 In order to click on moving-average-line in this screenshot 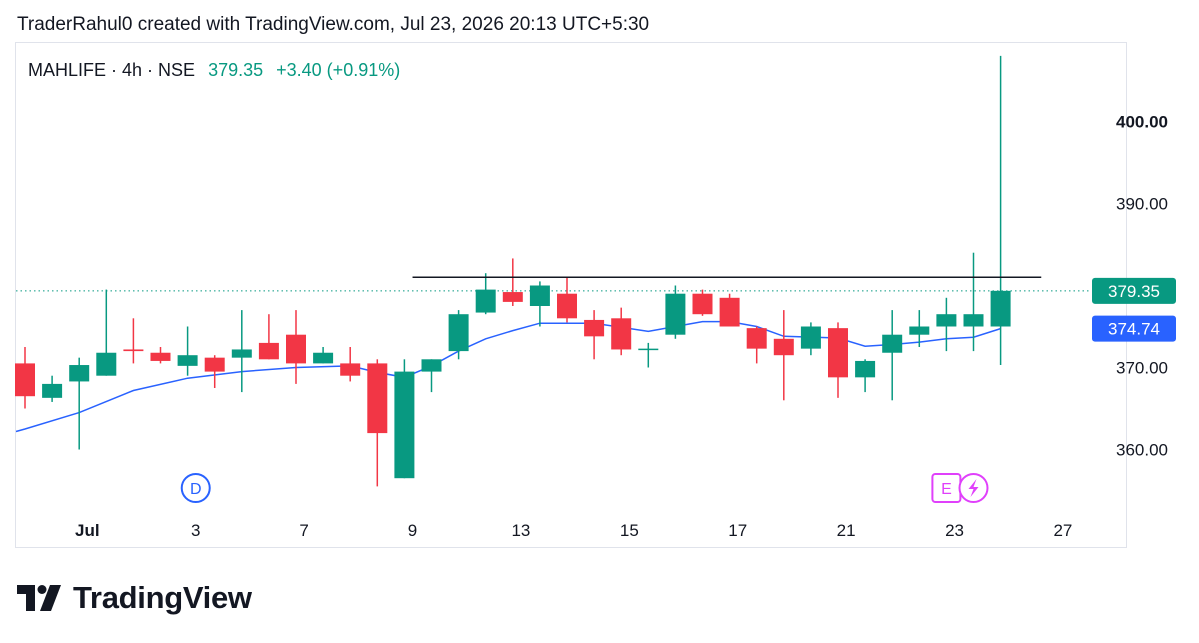, I will do `click(508, 376)`.